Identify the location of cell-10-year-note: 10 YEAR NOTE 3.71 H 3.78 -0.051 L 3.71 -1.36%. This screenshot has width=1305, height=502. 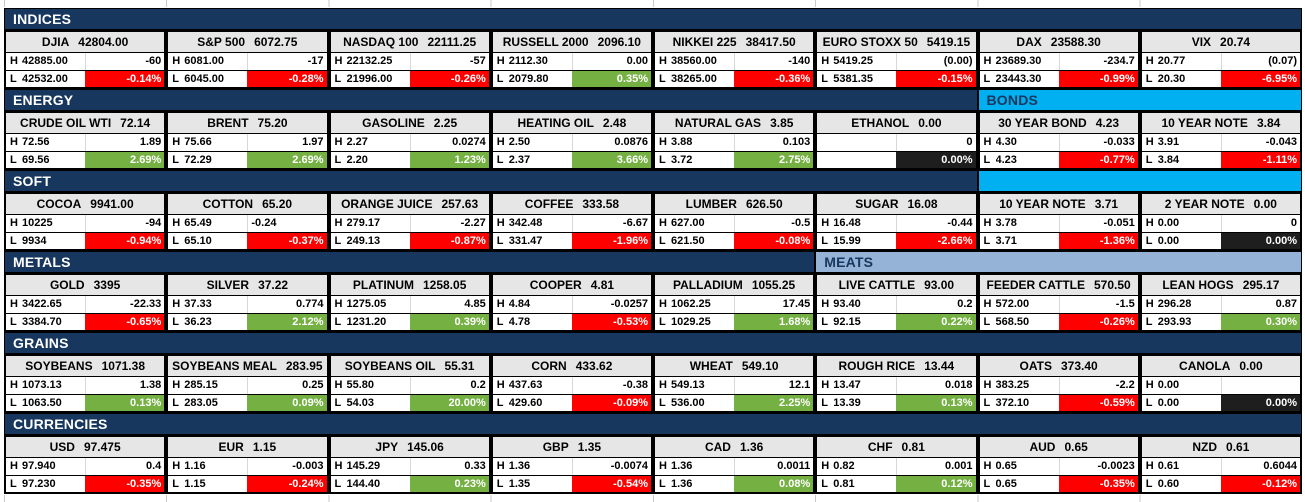
(1058, 221).